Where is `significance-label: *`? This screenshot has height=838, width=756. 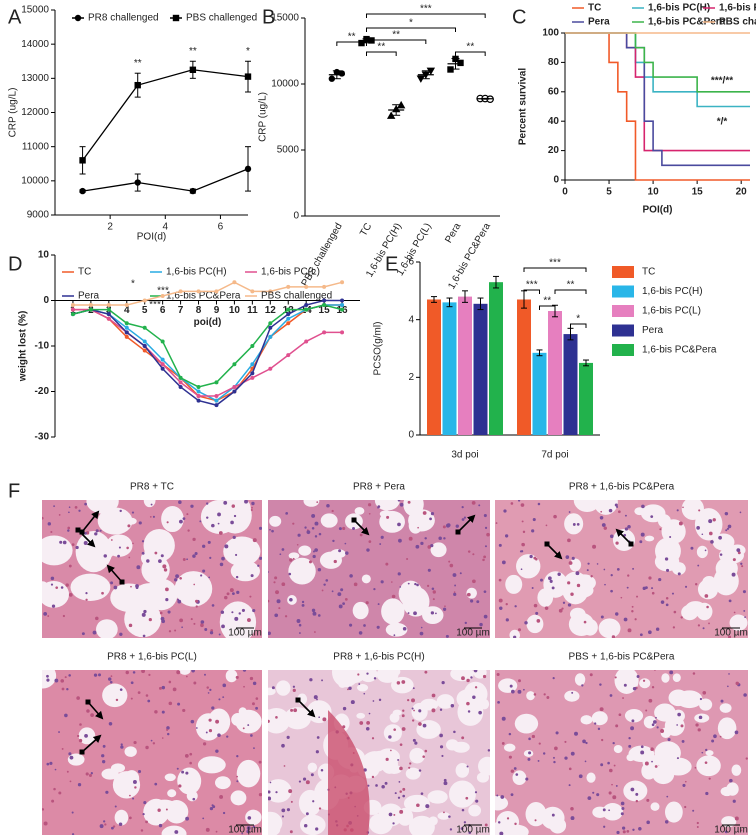 significance-label: * is located at coordinates (411, 23).